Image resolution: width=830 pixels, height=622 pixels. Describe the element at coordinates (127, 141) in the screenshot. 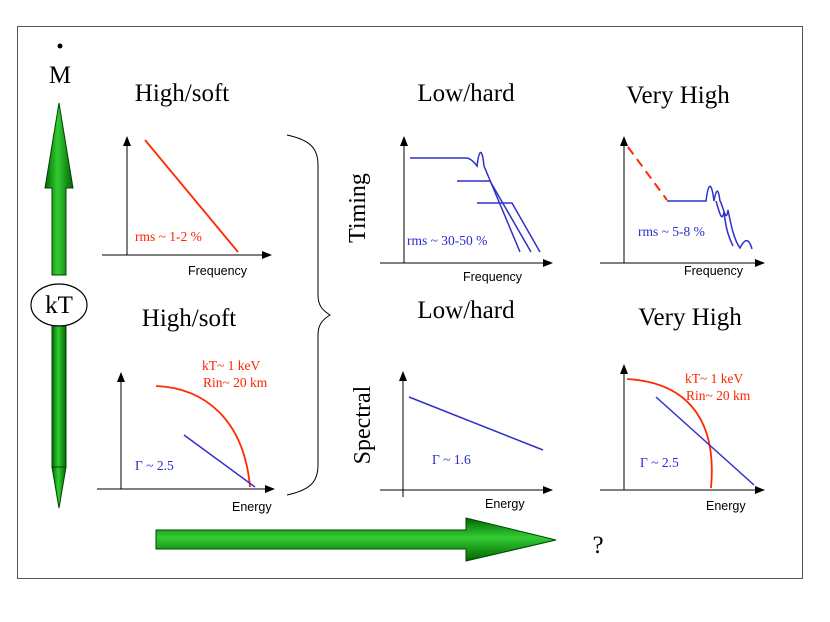

I see `hs-timing-y-arrowhead` at that location.